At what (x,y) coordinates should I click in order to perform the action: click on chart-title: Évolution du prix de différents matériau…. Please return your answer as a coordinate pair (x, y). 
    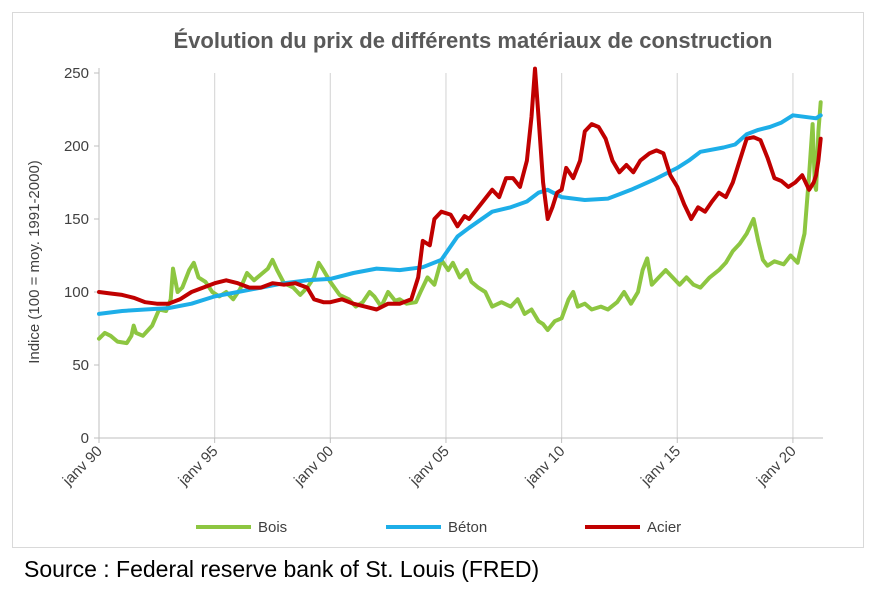
    Looking at the image, I should click on (473, 40).